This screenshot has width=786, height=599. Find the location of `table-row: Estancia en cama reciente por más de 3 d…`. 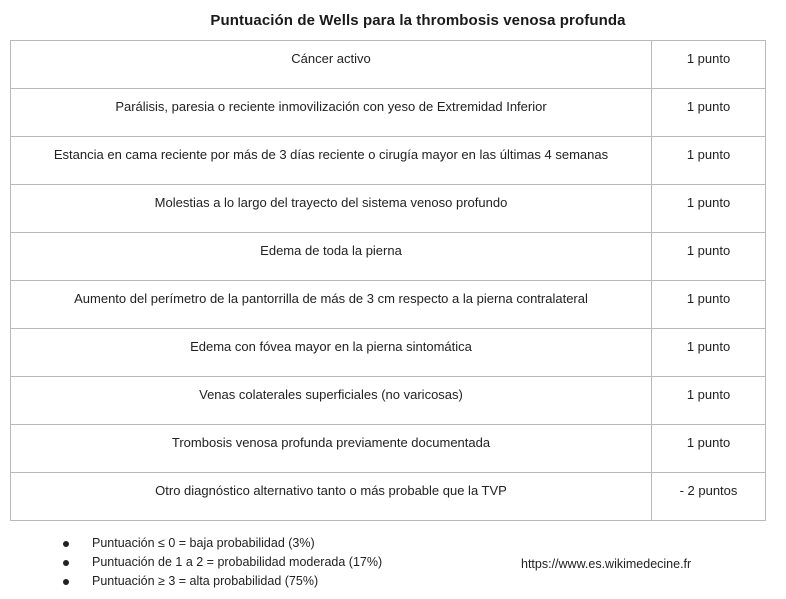

table-row: Estancia en cama reciente por más de 3 d… is located at coordinates (388, 160).